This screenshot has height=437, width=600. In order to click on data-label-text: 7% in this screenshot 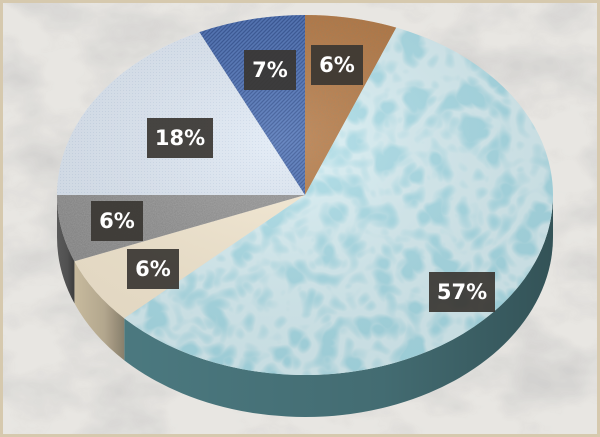, I will do `click(270, 70)`.